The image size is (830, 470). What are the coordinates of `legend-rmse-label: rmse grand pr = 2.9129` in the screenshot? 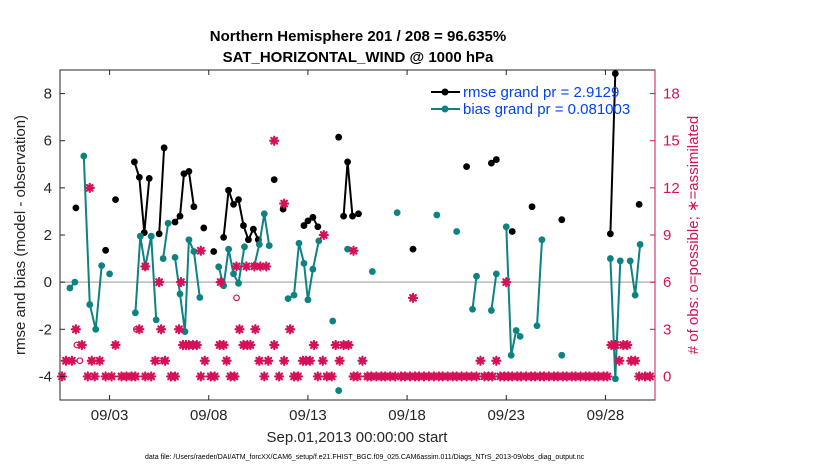 It's located at (541, 92).